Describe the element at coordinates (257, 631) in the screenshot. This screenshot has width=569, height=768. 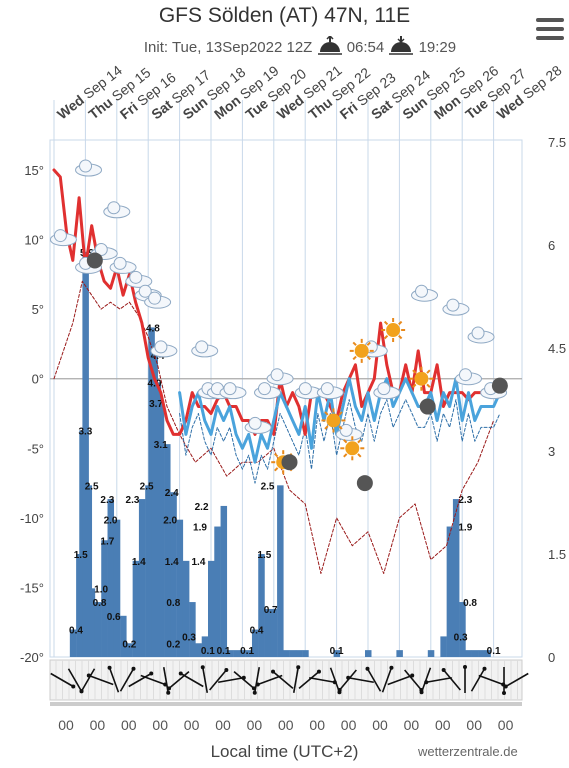
I see `precip-label: 0.4` at that location.